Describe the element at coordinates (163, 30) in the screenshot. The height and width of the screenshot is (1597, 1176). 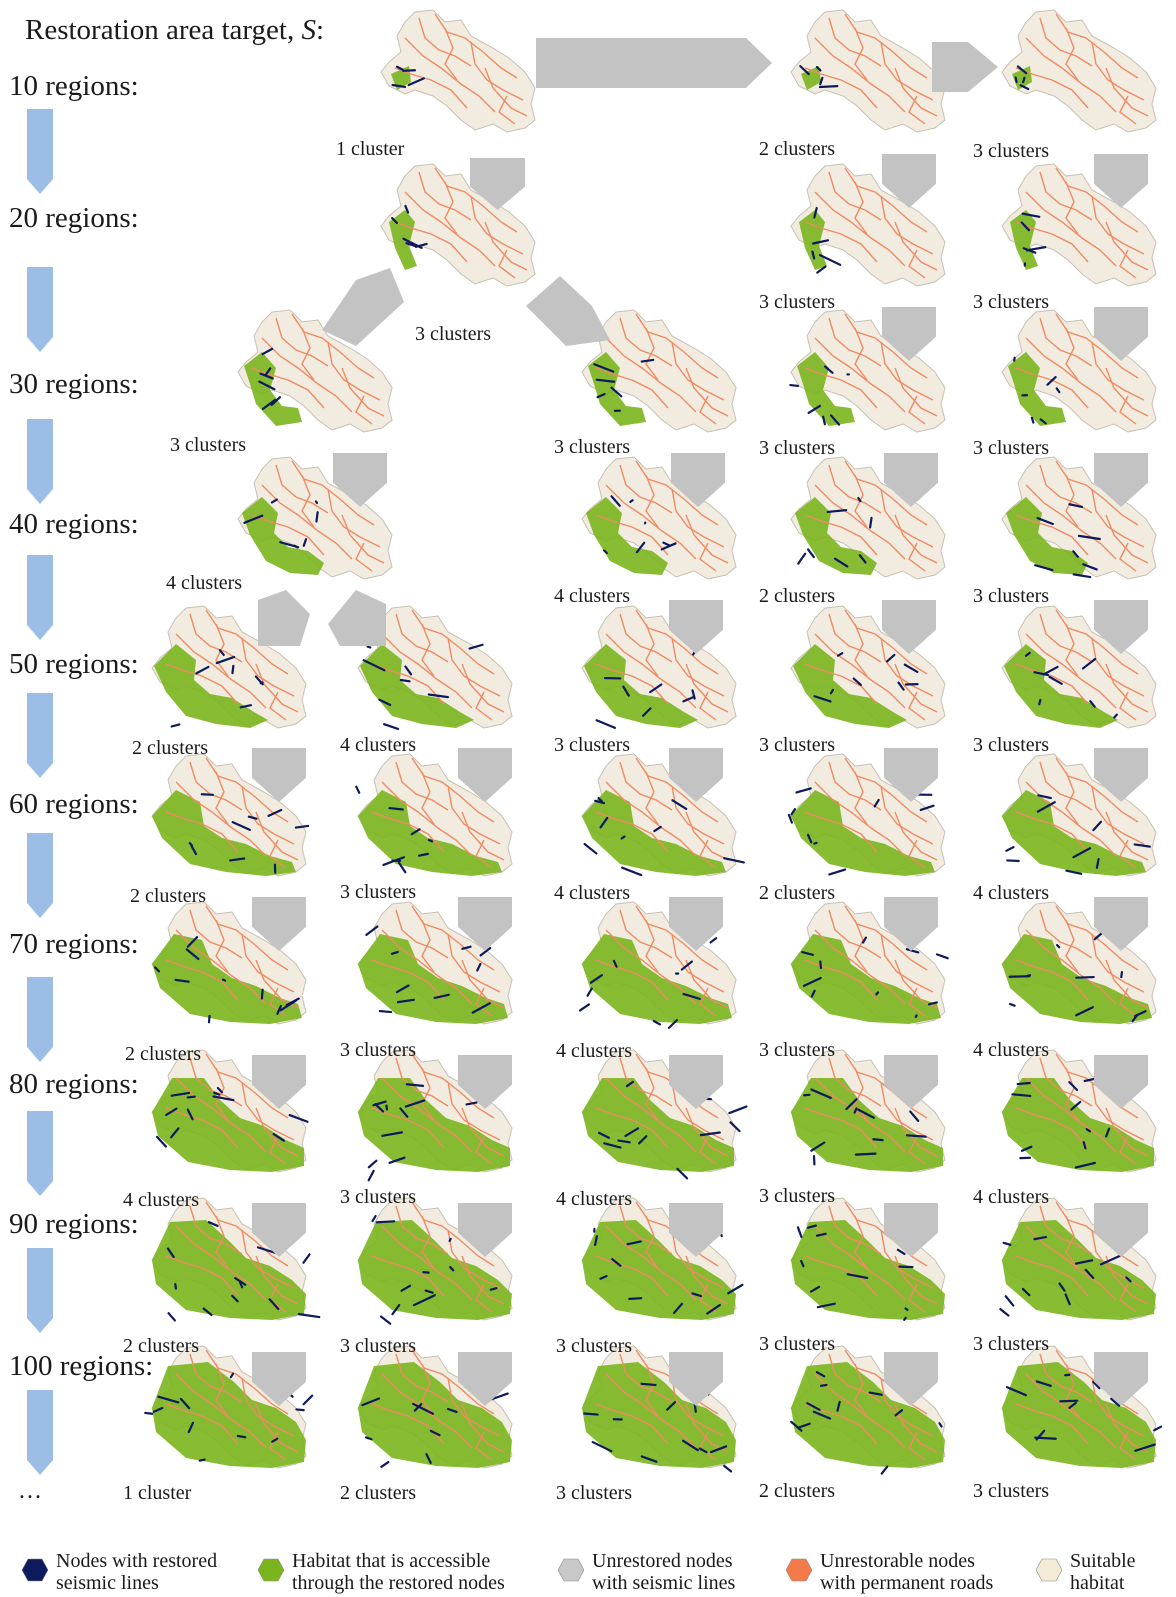
I see `title-text: Restoration area target,` at that location.